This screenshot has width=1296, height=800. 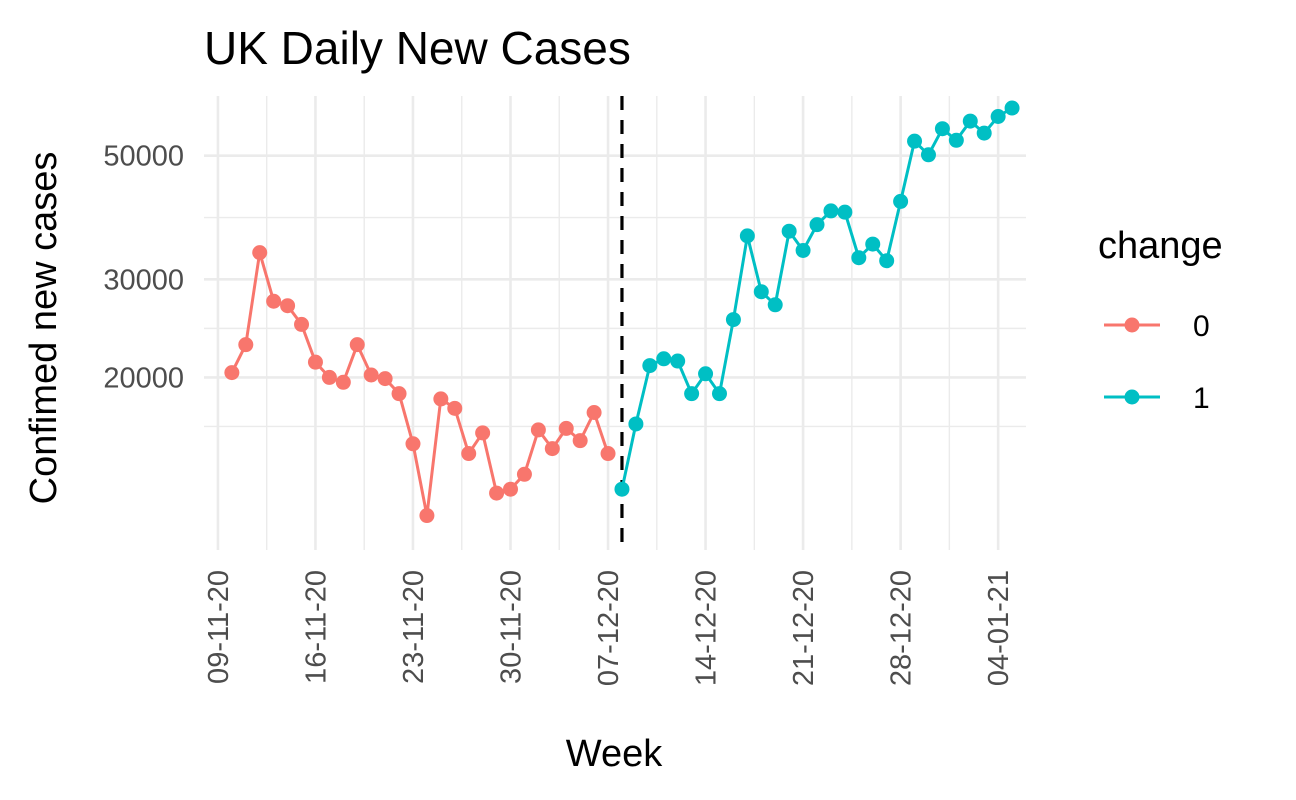 I want to click on legend-title: change, so click(x=1160, y=246).